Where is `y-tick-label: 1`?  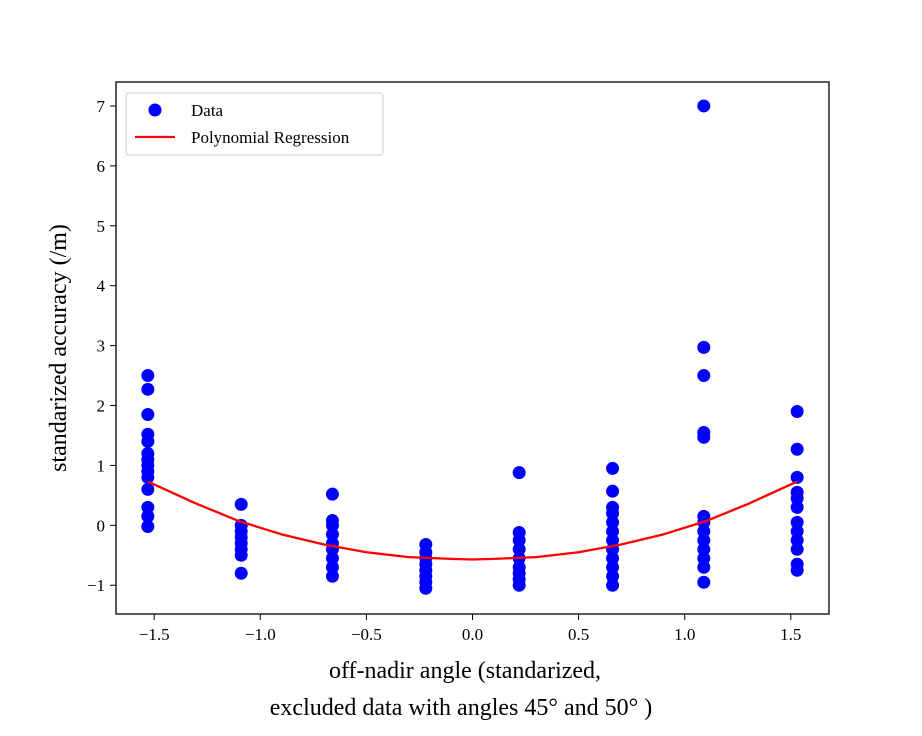 y-tick-label: 1 is located at coordinates (101, 465).